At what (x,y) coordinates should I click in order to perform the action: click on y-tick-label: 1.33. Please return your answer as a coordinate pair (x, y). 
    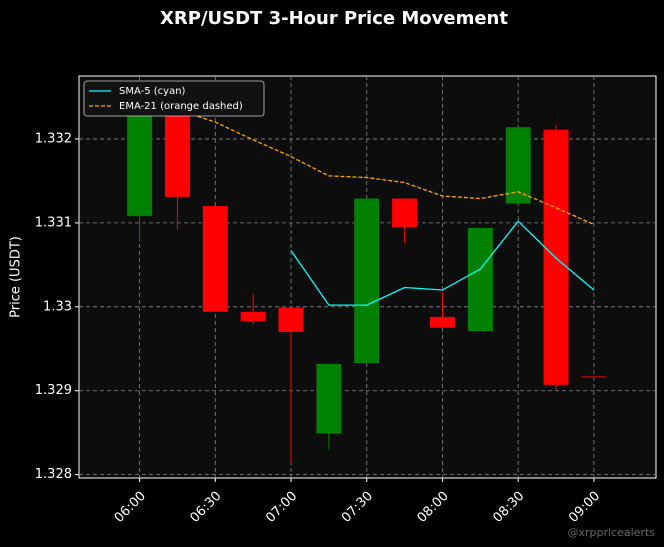
    Looking at the image, I should click on (57, 306).